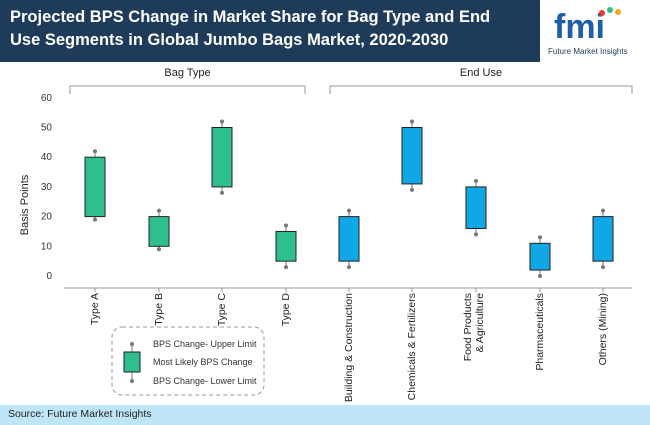  Describe the element at coordinates (579, 27) in the screenshot. I see `logo-text: fmi` at that location.